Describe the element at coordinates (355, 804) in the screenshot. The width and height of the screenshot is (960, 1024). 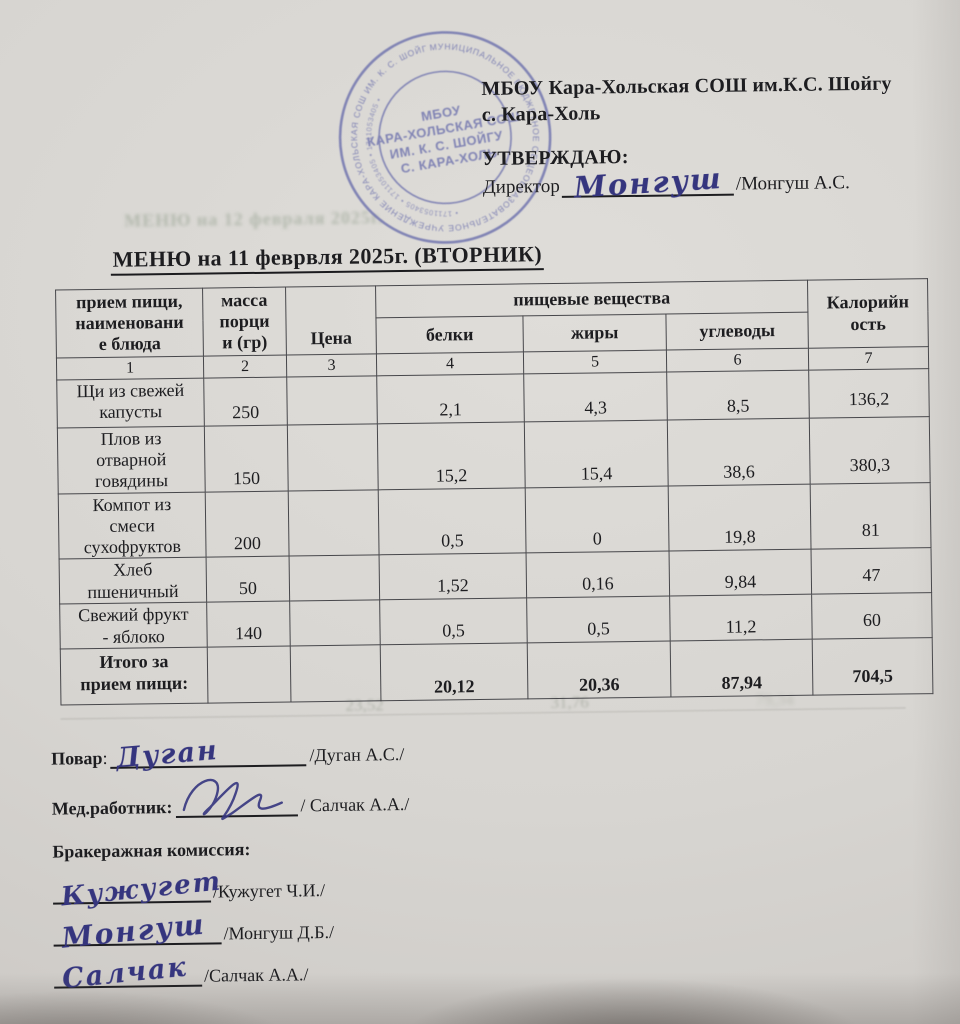
I see `medworker-name: / Салчак А.А./` at that location.